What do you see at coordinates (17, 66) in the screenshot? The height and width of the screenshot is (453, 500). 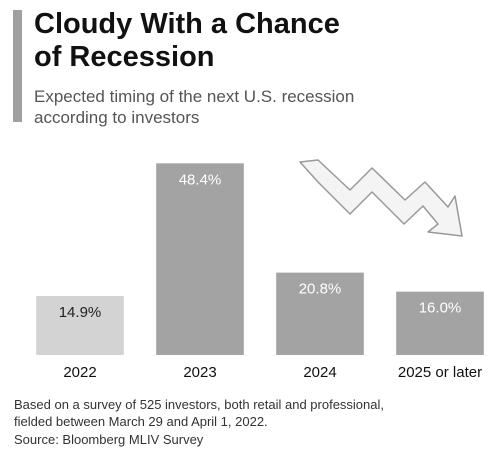 I see `accent-bar` at bounding box center [17, 66].